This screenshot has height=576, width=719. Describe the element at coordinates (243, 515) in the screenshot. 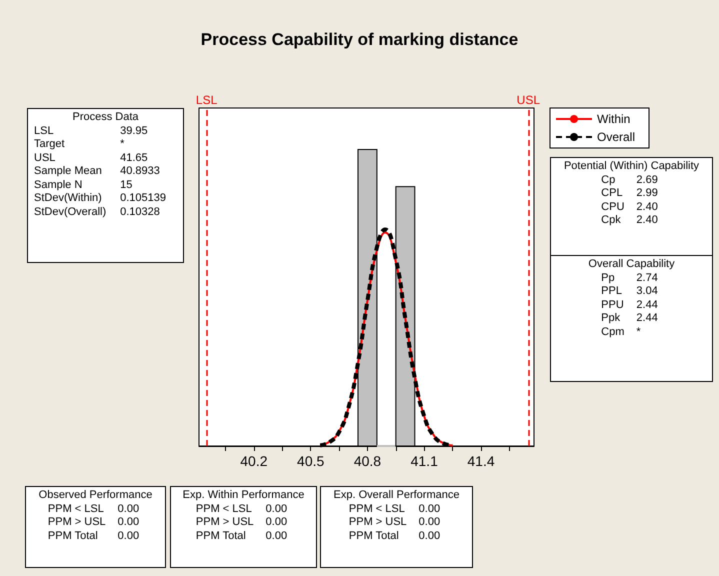

I see `text: Exp. Within Performance PPM < LSL 0.00 PPM > USL 0.00 PPM Total 0.00` at that location.